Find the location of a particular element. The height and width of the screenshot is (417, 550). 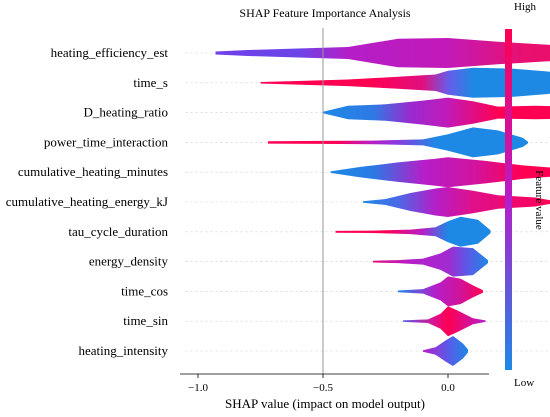

feature-row: time_sin is located at coordinates (336, 321).